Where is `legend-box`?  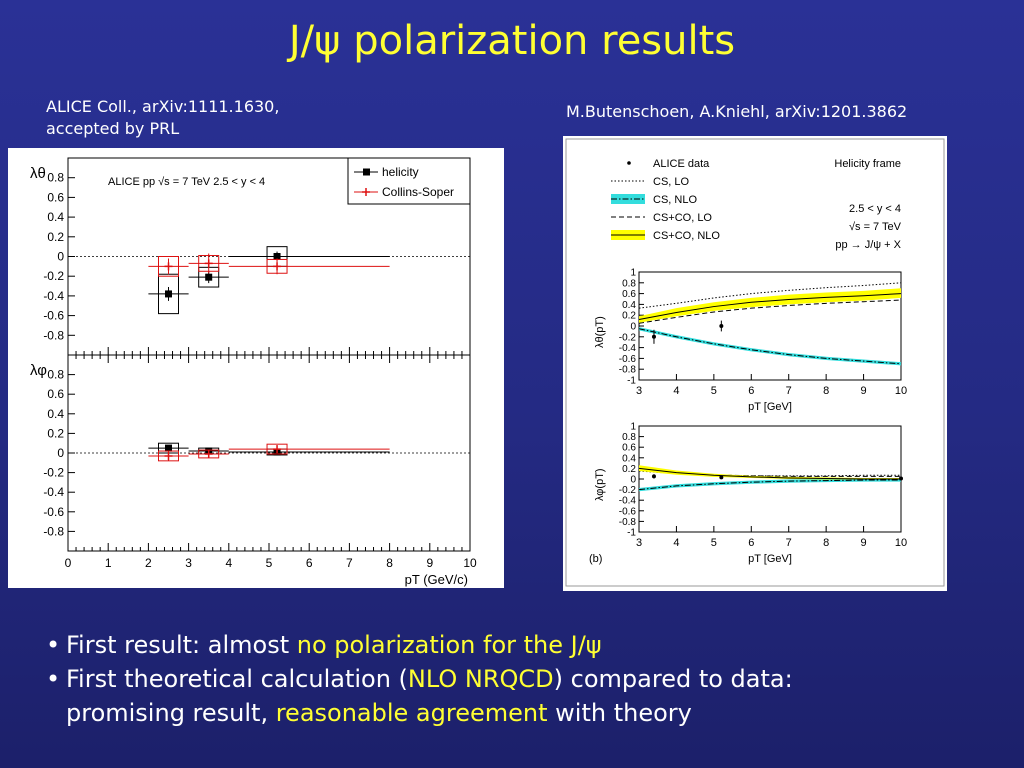 legend-box is located at coordinates (409, 181).